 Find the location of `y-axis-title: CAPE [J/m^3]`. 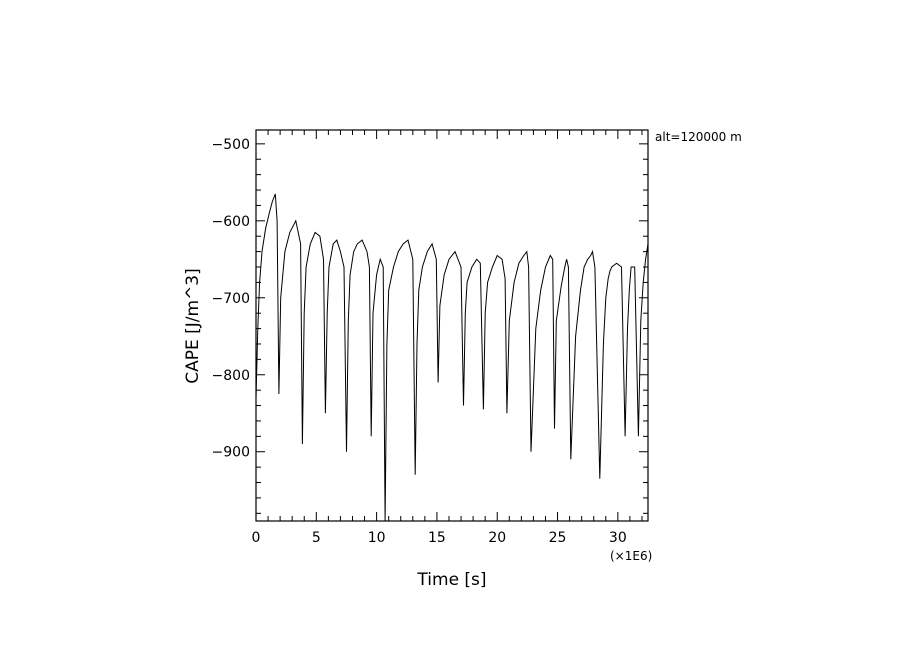

y-axis-title: CAPE [J/m^3] is located at coordinates (193, 326).